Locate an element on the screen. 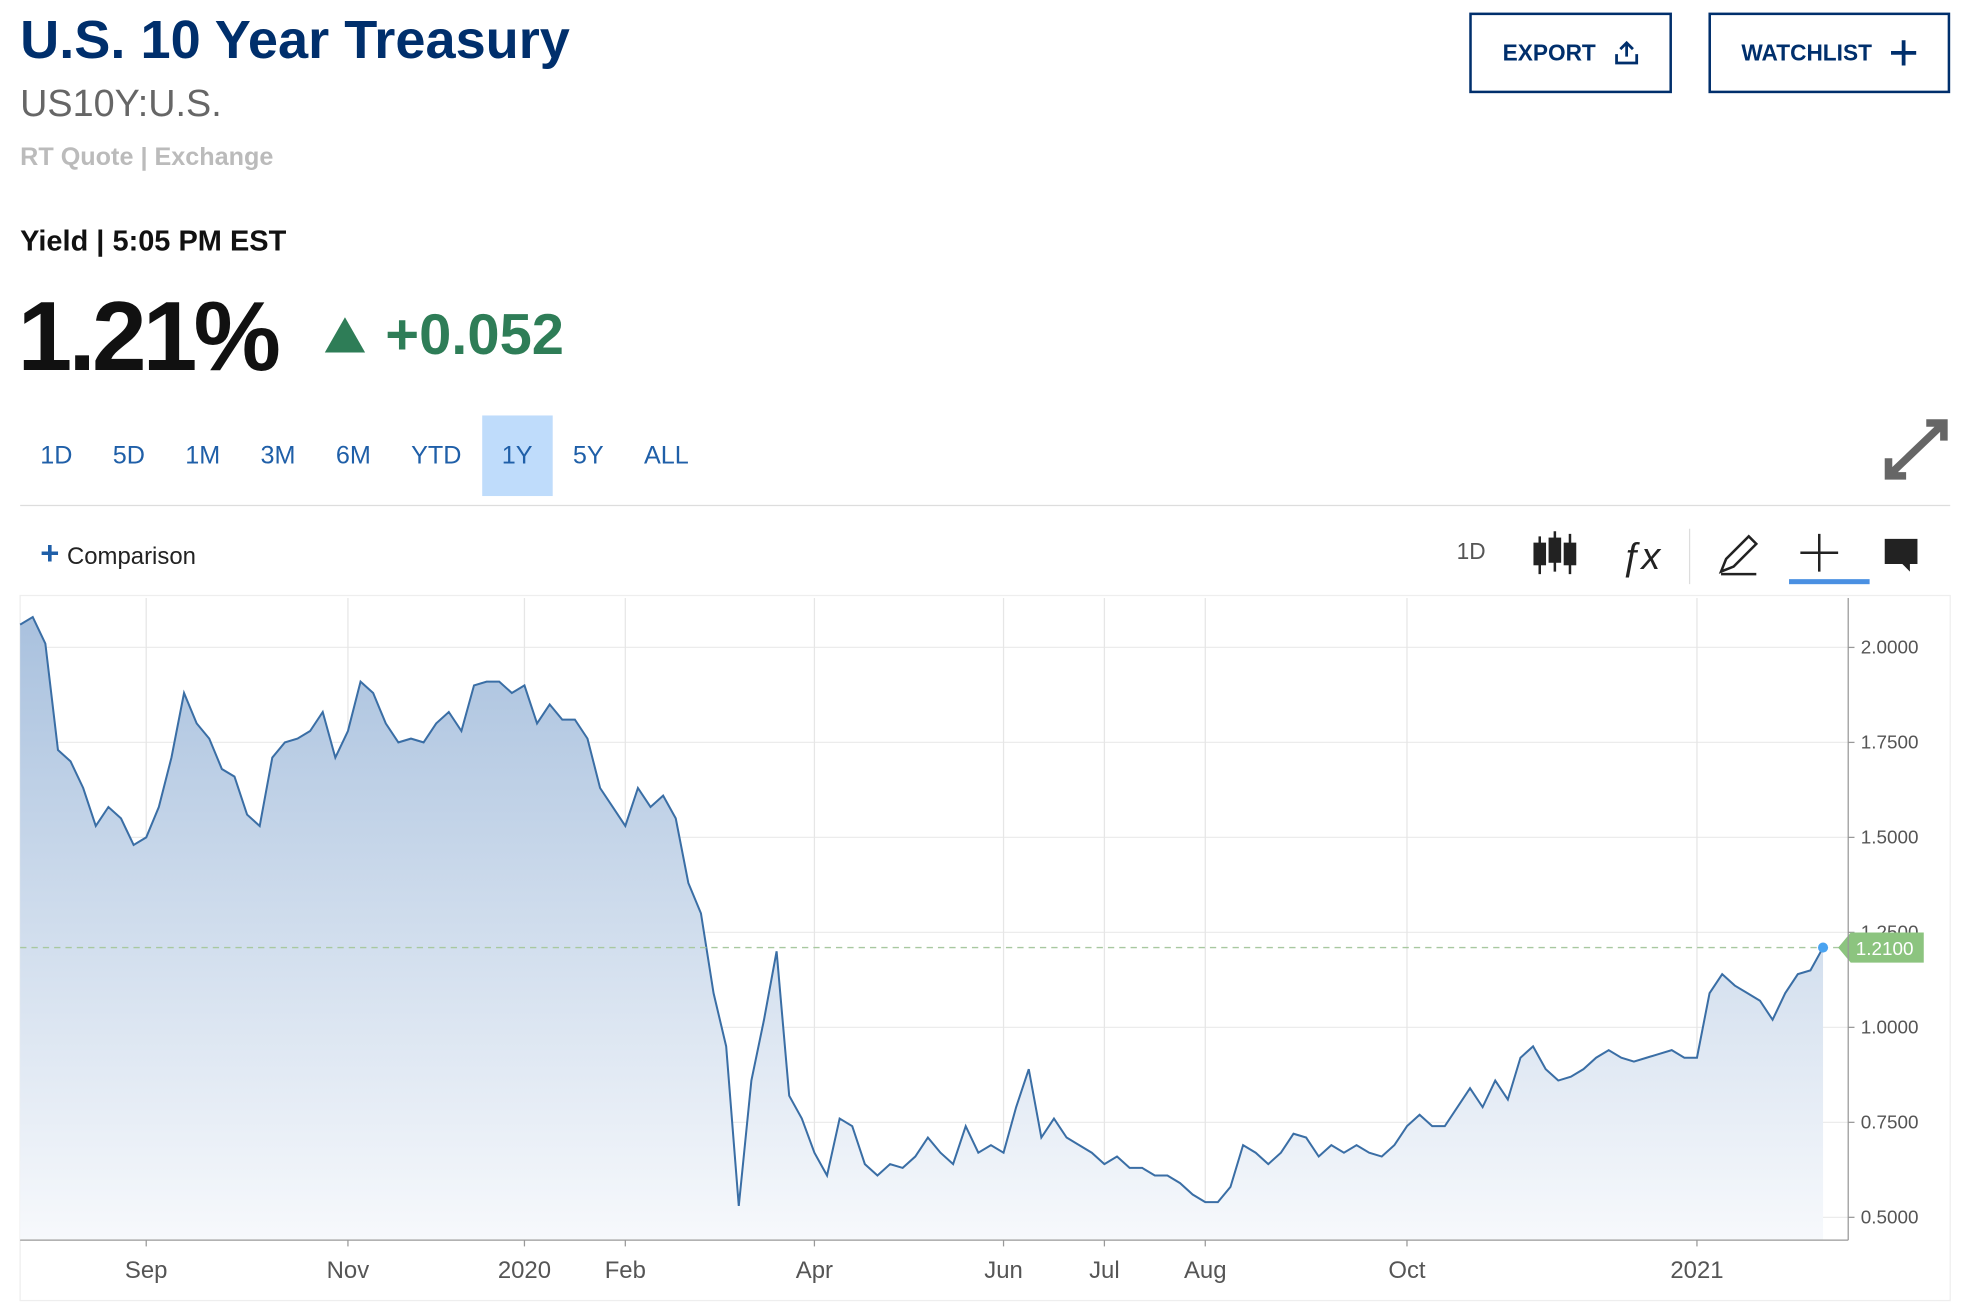 This screenshot has height=1316, width=1964. pencil-icon is located at coordinates (1738, 555).